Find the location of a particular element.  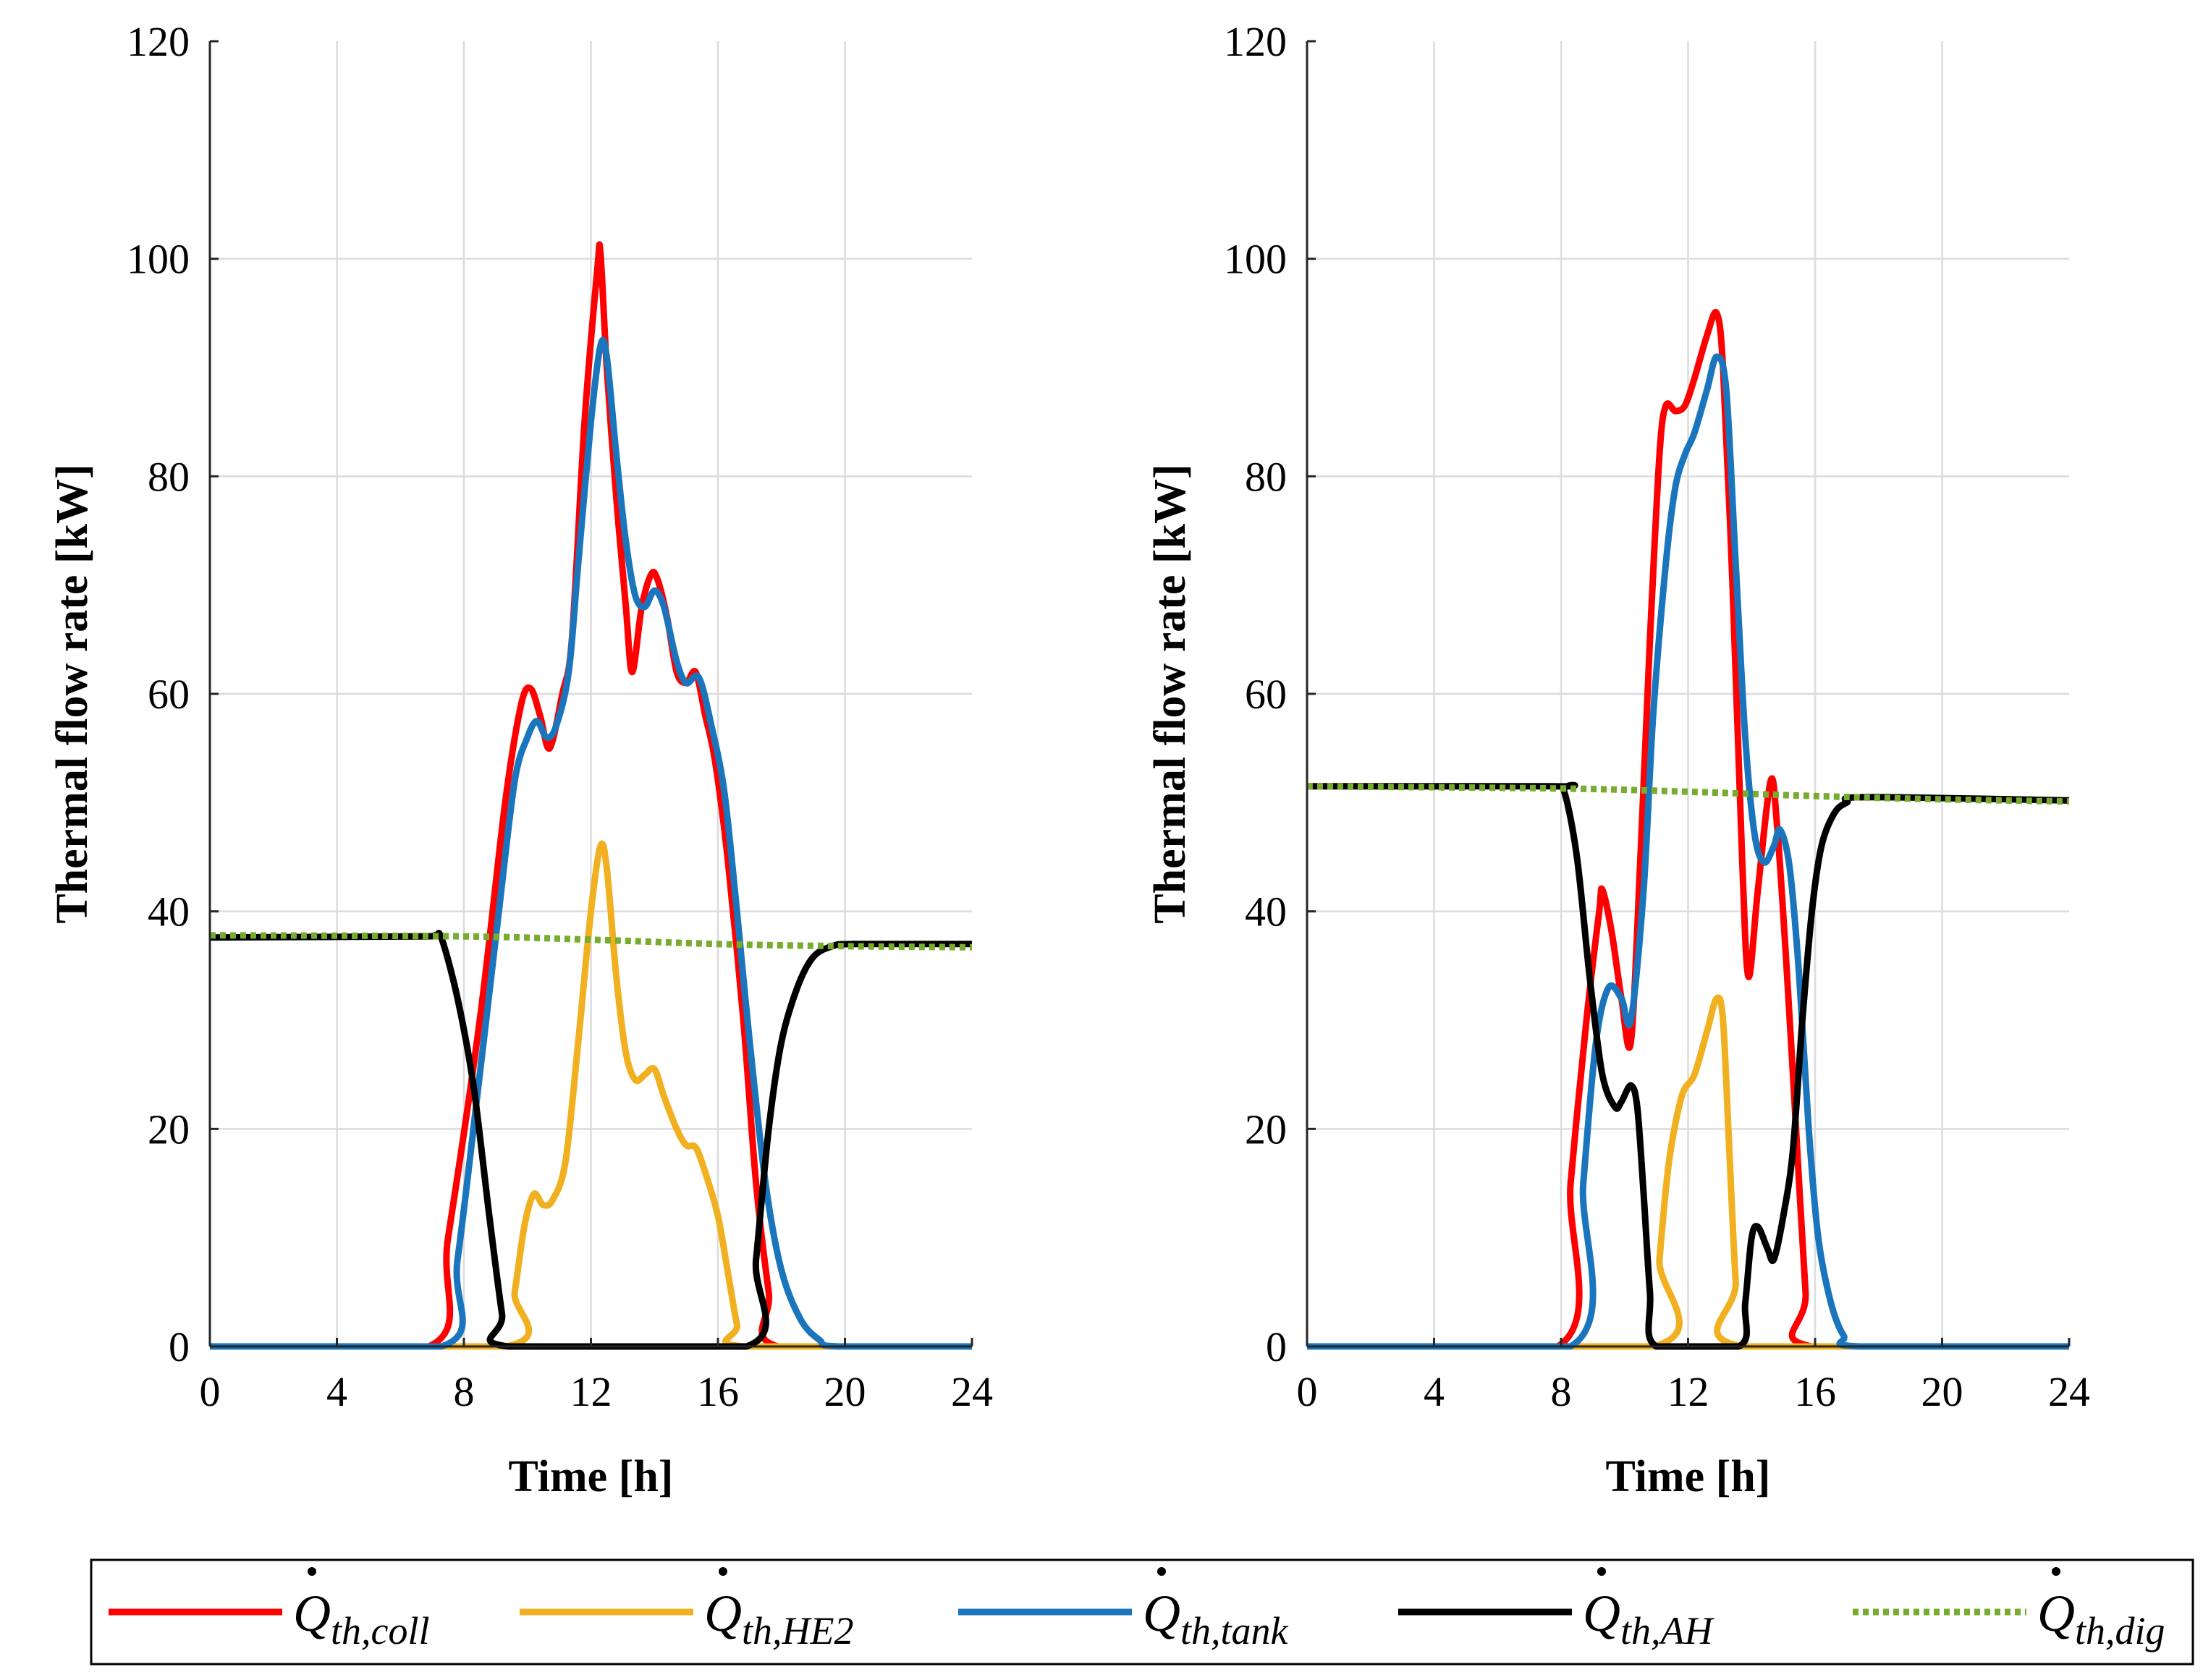

legend: Qth,coll Qth,HE2 Qth,tank Qth,AH Qth,dig is located at coordinates (1142, 1612).